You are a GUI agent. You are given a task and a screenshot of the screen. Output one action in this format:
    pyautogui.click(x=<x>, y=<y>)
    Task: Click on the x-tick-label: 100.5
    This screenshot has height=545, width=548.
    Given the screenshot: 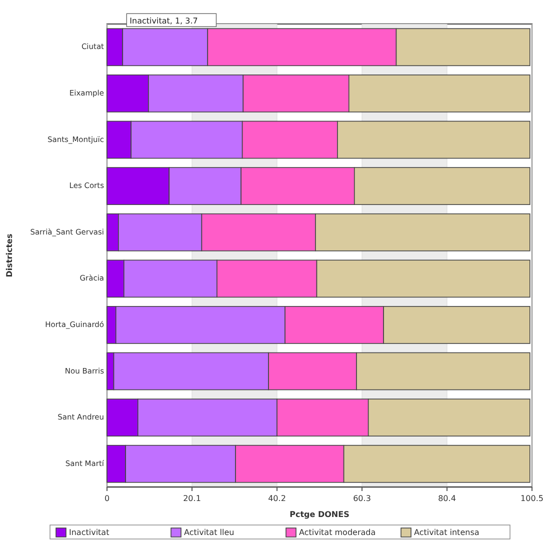 What is the action you would take?
    pyautogui.click(x=532, y=498)
    